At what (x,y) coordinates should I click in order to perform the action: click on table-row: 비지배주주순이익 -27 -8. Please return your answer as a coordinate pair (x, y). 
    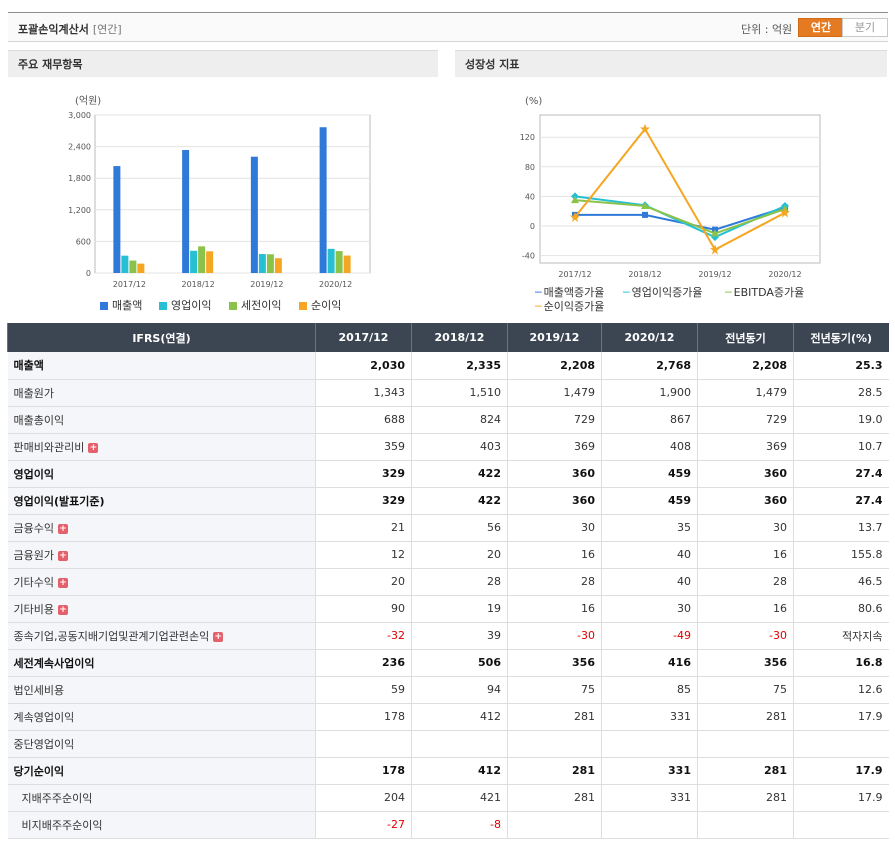
    Looking at the image, I should click on (448, 825).